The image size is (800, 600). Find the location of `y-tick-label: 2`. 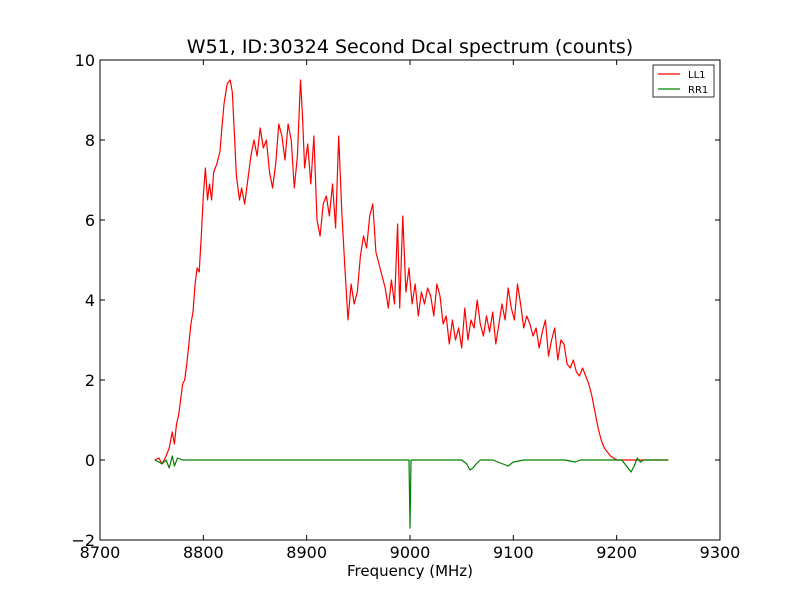

y-tick-label: 2 is located at coordinates (90, 380).